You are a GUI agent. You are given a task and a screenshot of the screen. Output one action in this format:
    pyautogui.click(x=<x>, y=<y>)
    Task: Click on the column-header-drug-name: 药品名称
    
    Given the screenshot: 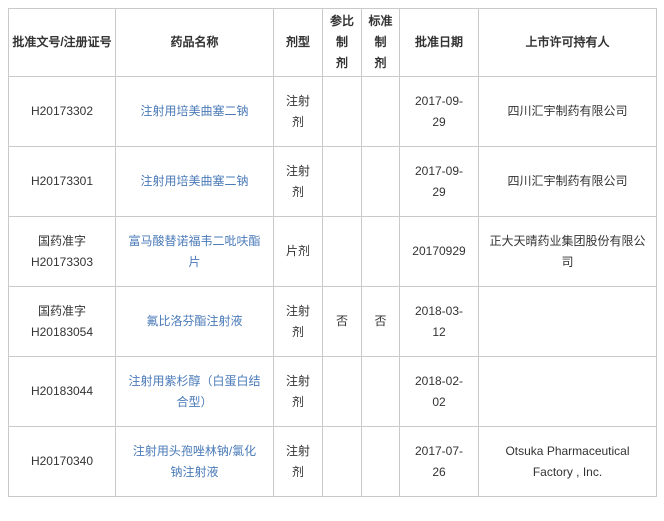 What is the action you would take?
    pyautogui.click(x=194, y=42)
    